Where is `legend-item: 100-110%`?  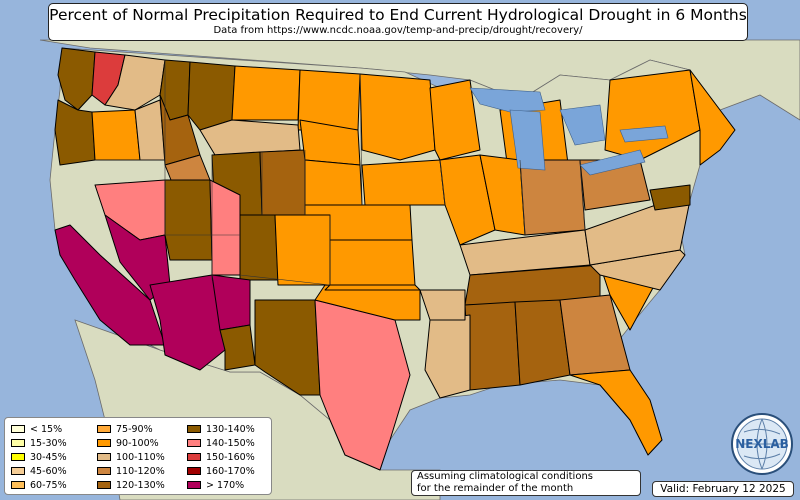
legend-item: 100-110% is located at coordinates (131, 457).